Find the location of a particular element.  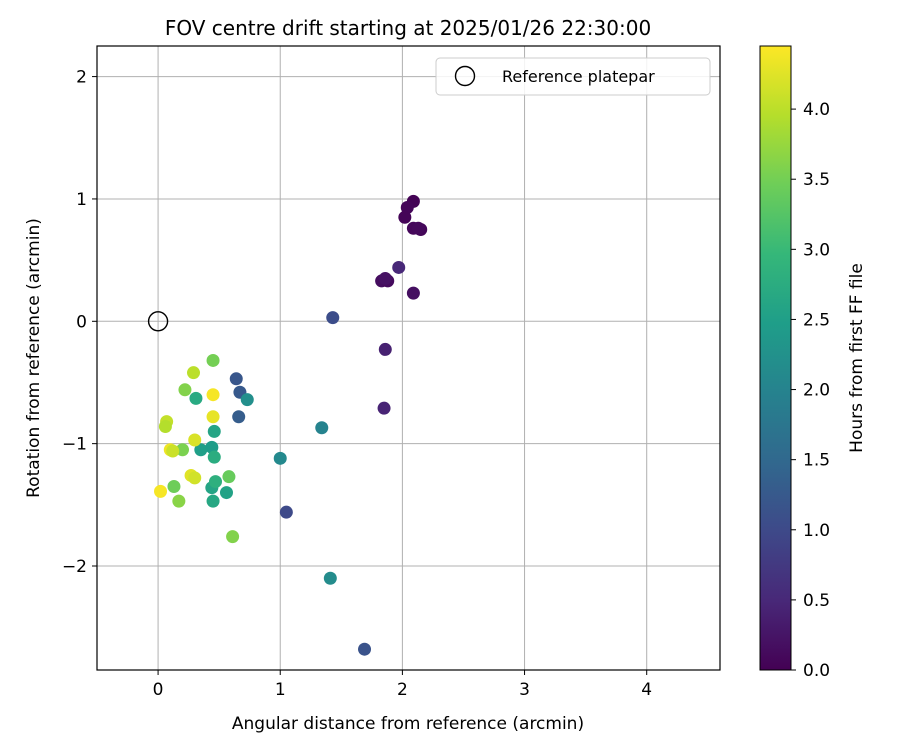

colorbar-tick-label-2: 1.0 is located at coordinates (816, 531).